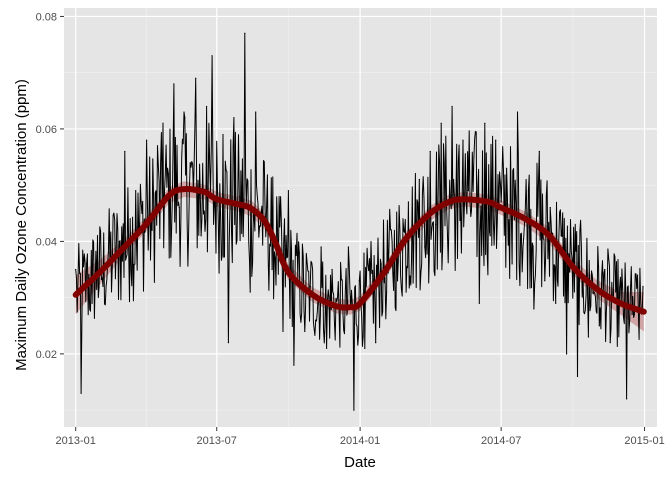 This screenshot has height=485, width=672. What do you see at coordinates (46, 130) in the screenshot?
I see `y-tick-label: 0.06` at bounding box center [46, 130].